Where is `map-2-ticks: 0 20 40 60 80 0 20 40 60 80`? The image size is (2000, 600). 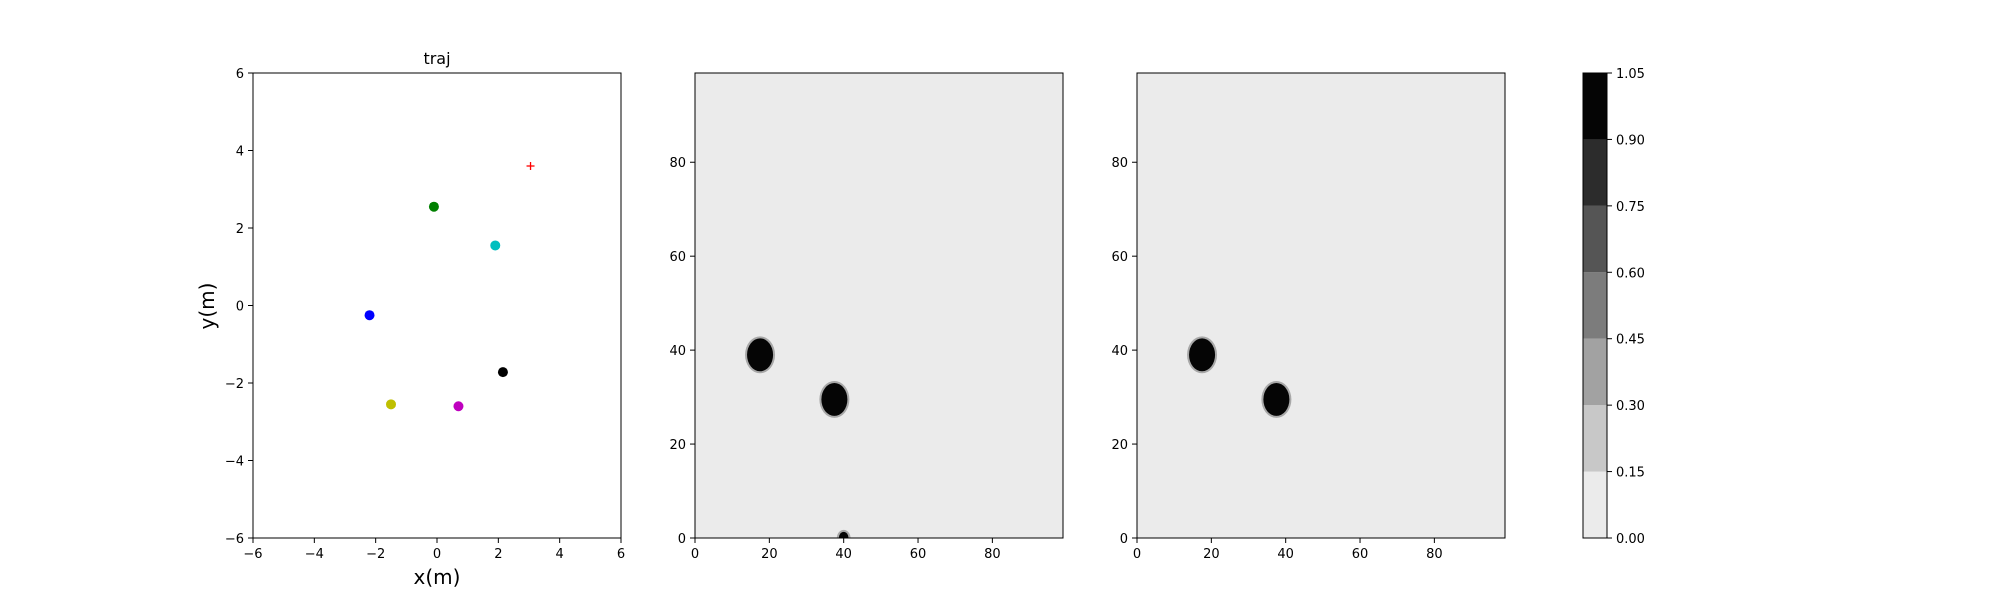
map-2-ticks: 0 20 40 60 80 0 20 40 60 80 is located at coordinates (1276, 359).